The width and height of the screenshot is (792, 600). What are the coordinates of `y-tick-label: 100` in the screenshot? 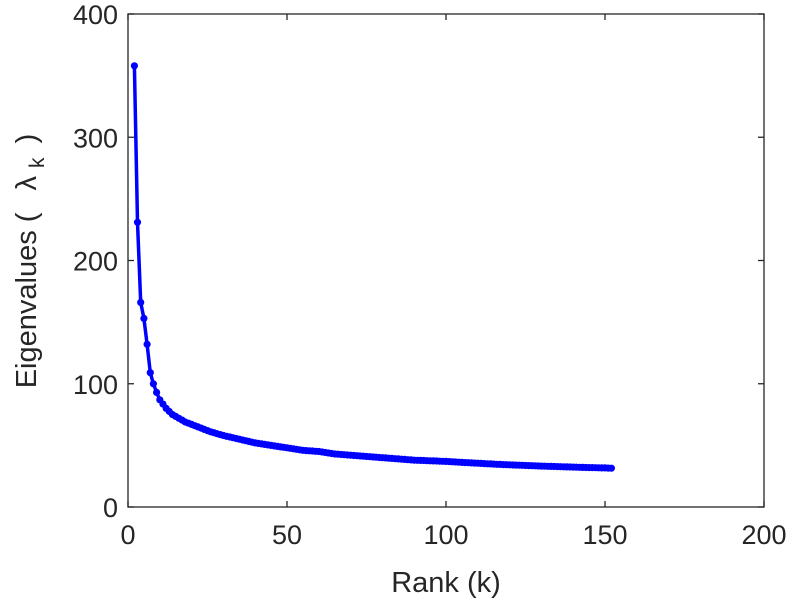 It's located at (95, 385).